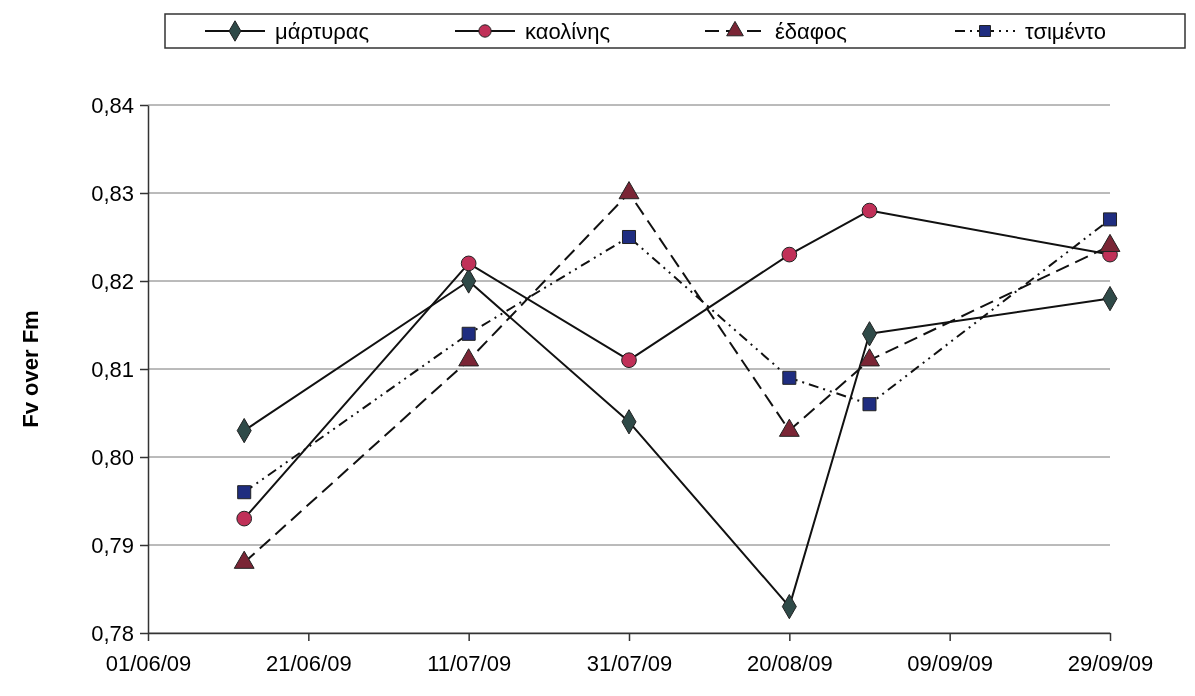  What do you see at coordinates (811, 31) in the screenshot?
I see `legend-label: έδαφος` at bounding box center [811, 31].